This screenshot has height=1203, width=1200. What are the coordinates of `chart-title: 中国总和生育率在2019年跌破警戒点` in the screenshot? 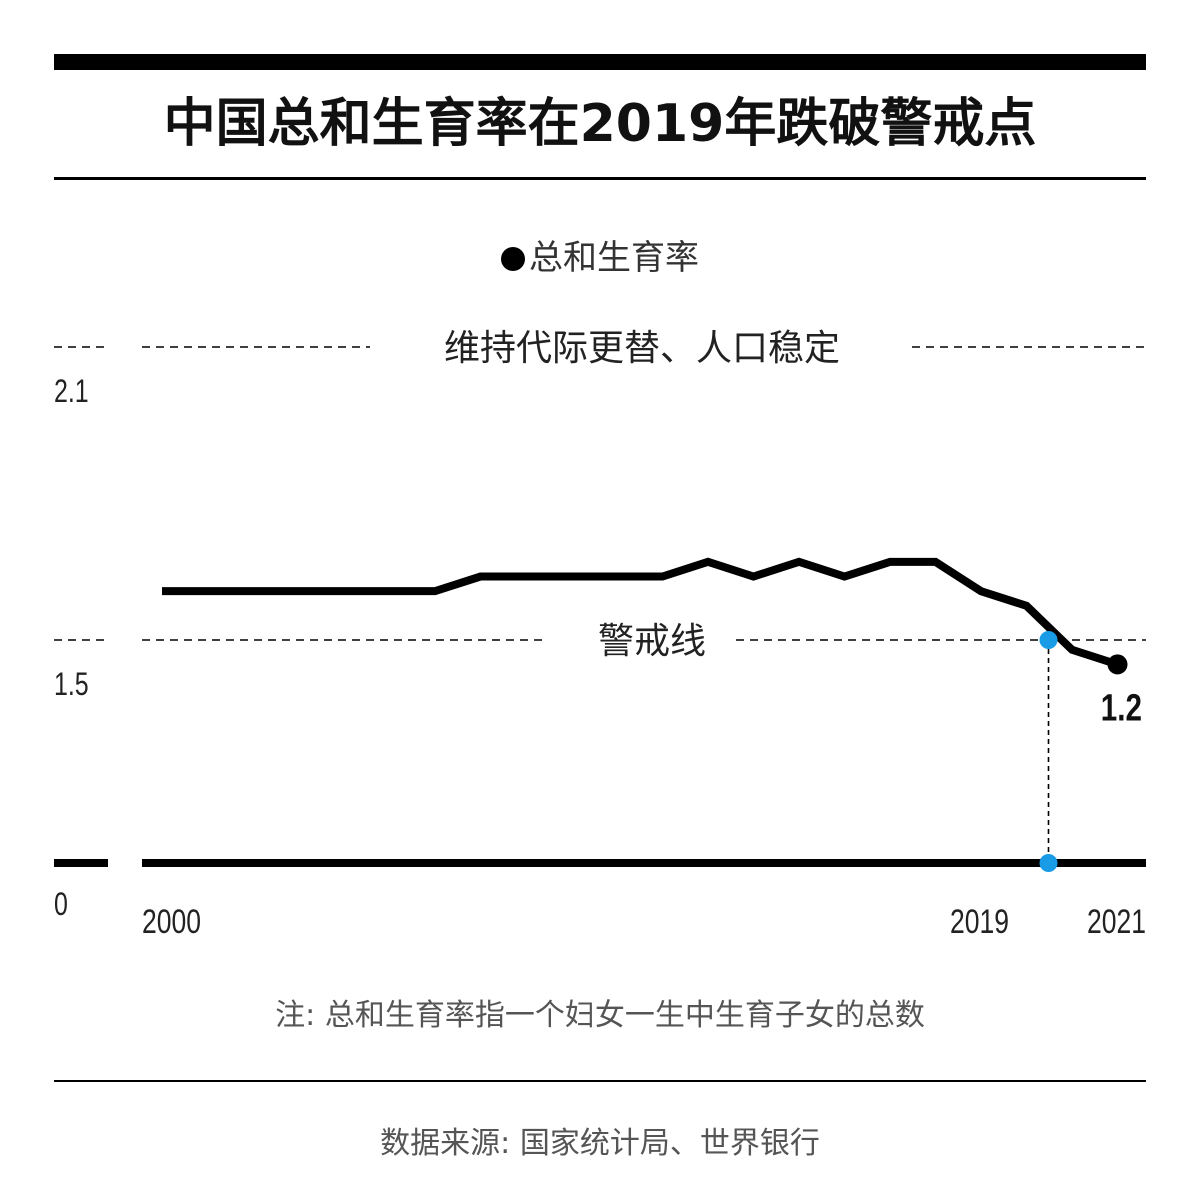 It's located at (600, 124).